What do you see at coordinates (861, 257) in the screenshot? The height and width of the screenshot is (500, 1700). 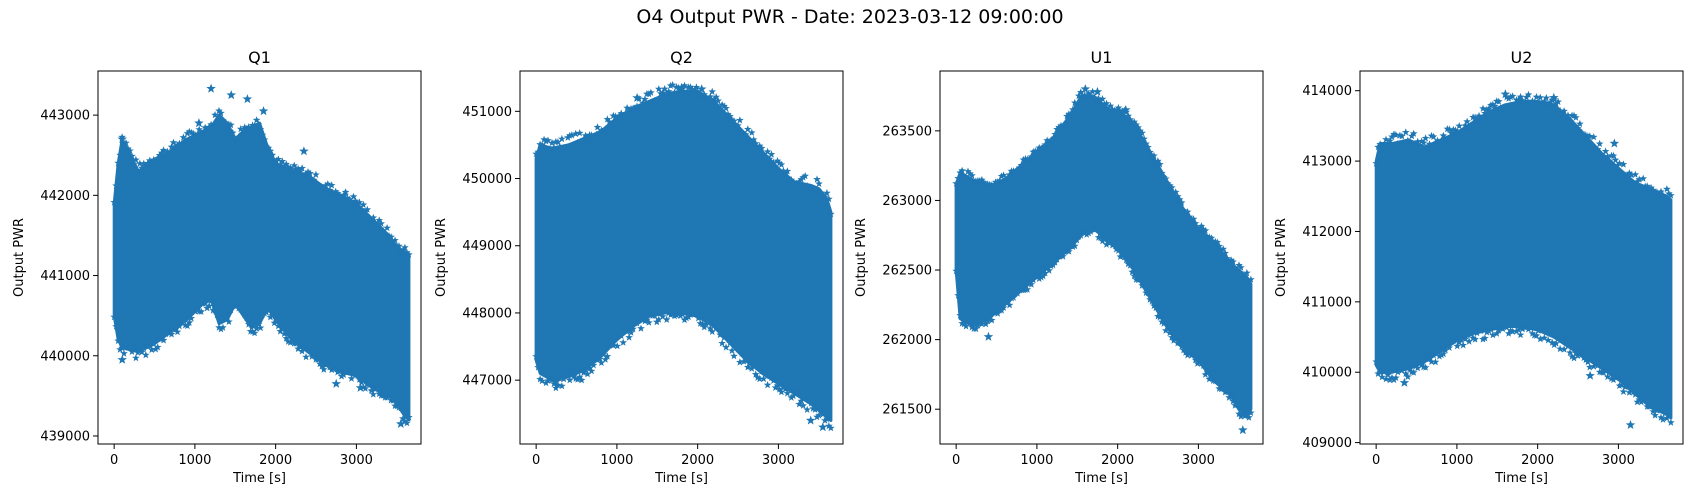 I see `y-axis-label: Output PWR` at bounding box center [861, 257].